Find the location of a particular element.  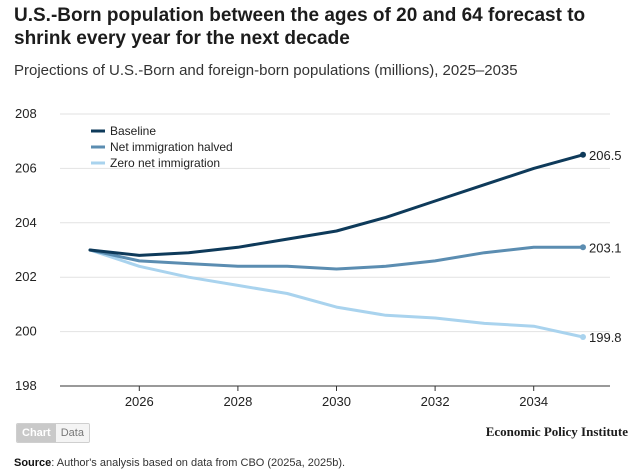

end-labels: 199.8 203.1 206.5 is located at coordinates (605, 246).